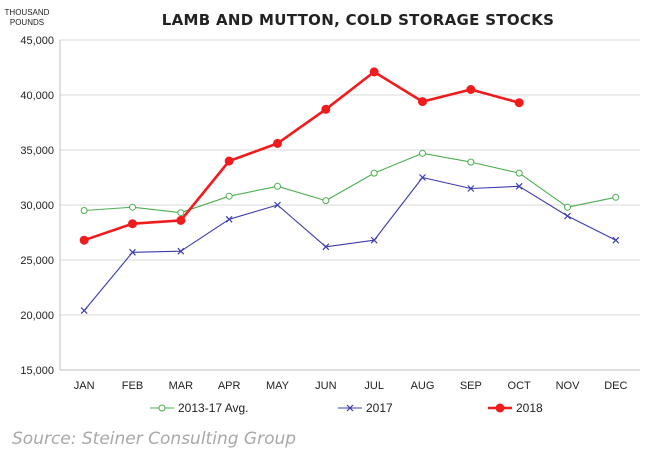 This screenshot has width=660, height=450. What do you see at coordinates (181, 386) in the screenshot?
I see `x-tick-label: MAR` at bounding box center [181, 386].